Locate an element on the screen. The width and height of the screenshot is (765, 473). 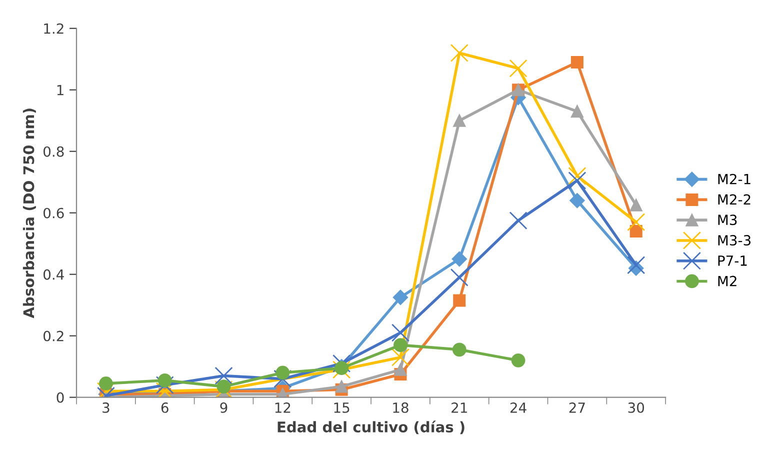
y-tick-label: 0.8 is located at coordinates (54, 151).